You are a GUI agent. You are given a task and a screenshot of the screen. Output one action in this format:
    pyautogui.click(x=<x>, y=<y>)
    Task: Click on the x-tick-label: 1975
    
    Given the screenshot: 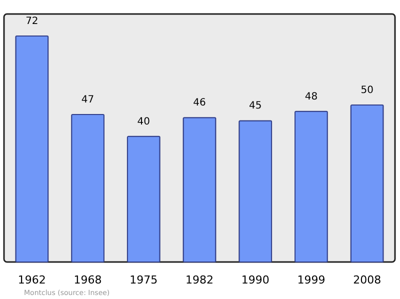 What is the action you would take?
    pyautogui.click(x=144, y=280)
    